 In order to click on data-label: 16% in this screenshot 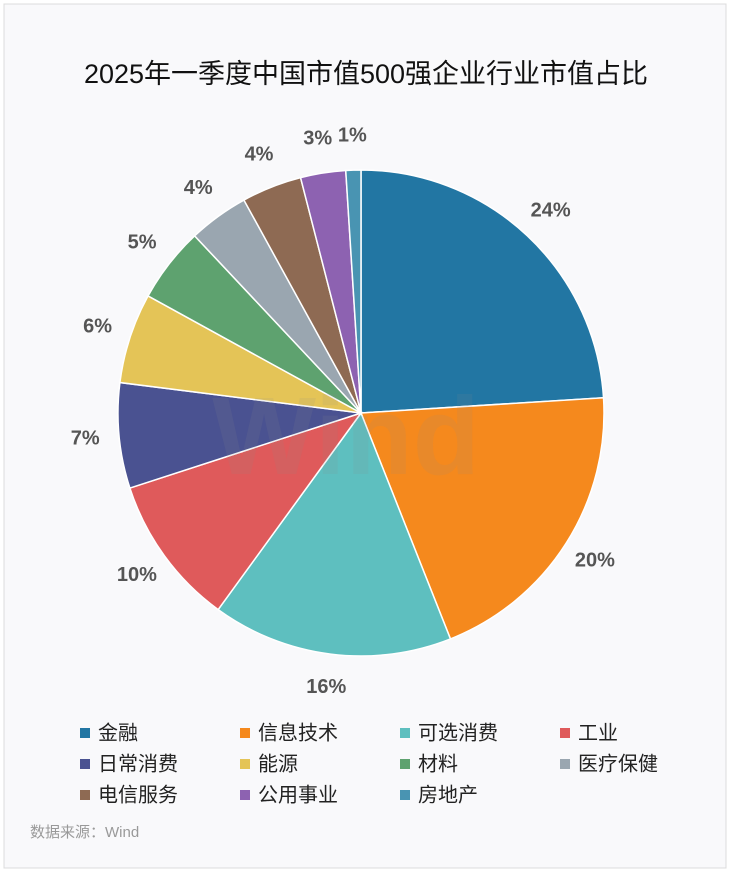, I will do `click(326, 687)`.